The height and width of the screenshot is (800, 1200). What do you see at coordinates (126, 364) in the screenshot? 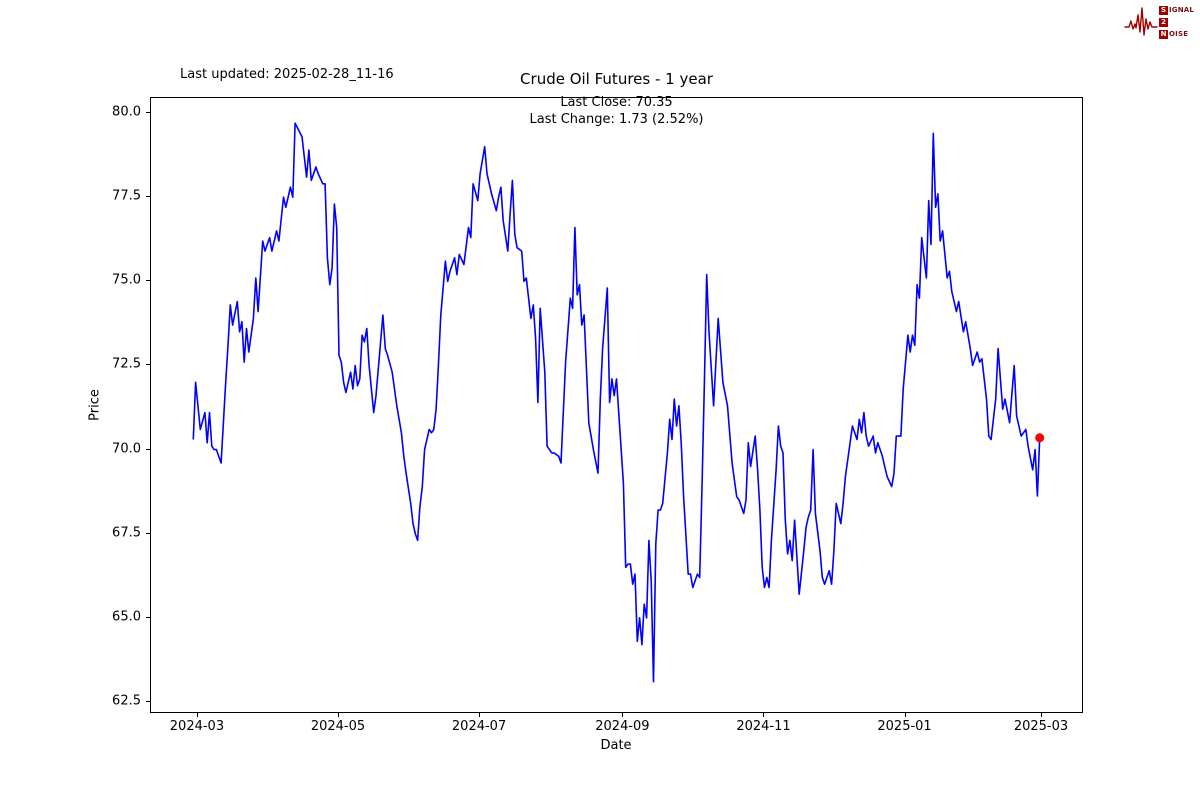
I see `y-tick-label: 72.5` at bounding box center [126, 364].